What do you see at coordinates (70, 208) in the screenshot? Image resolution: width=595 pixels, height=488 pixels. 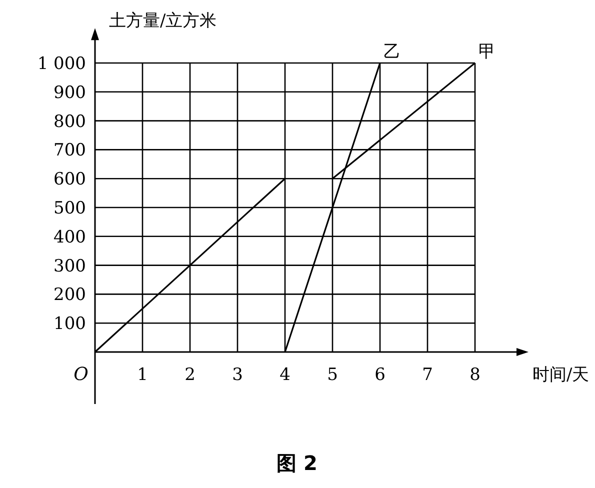 I see `y-tick-label: 500` at bounding box center [70, 208].